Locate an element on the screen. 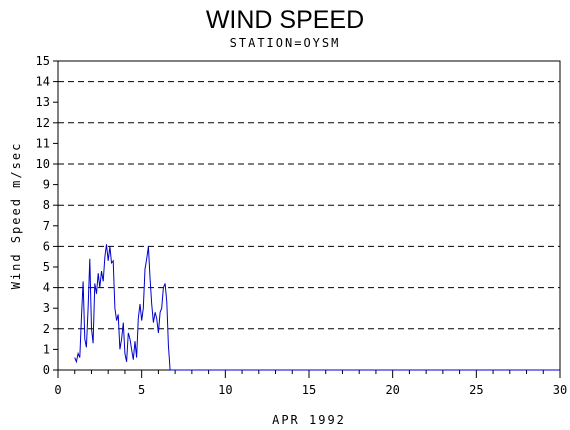 The width and height of the screenshot is (570, 430). y-tick-label-11: 11 is located at coordinates (43, 143).